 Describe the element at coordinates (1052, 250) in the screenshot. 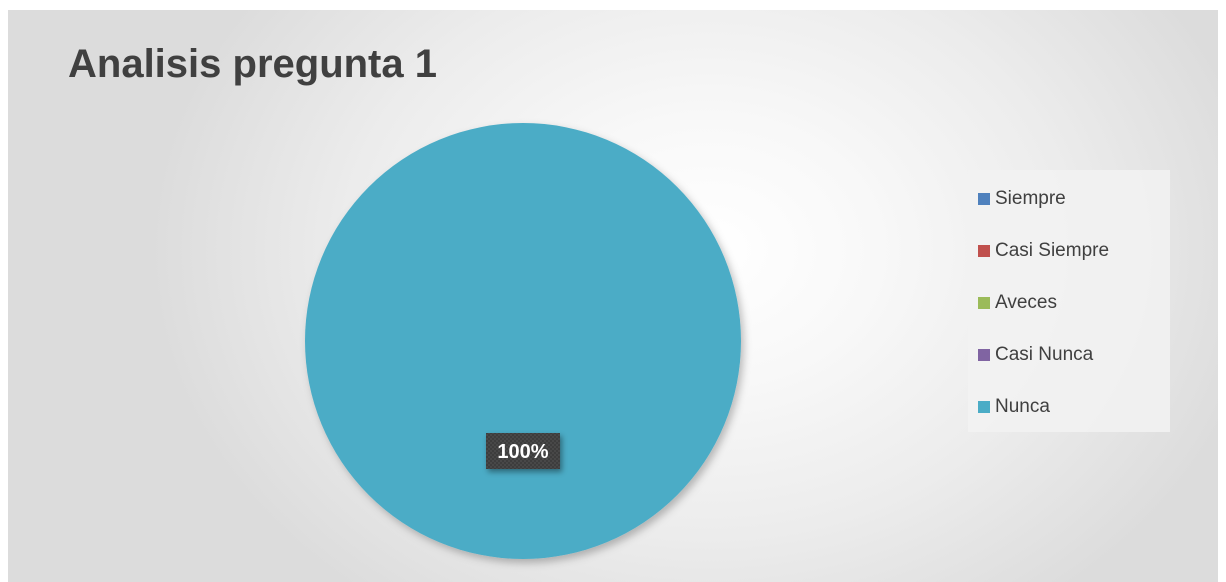

I see `legend-label: Casi Siempre` at that location.